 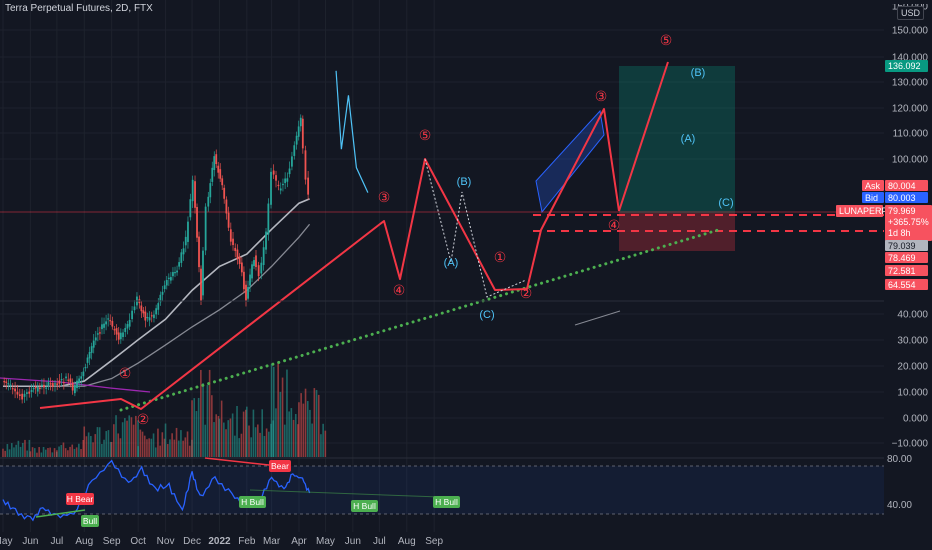 What do you see at coordinates (677, 139) in the screenshot?
I see `target-zone` at bounding box center [677, 139].